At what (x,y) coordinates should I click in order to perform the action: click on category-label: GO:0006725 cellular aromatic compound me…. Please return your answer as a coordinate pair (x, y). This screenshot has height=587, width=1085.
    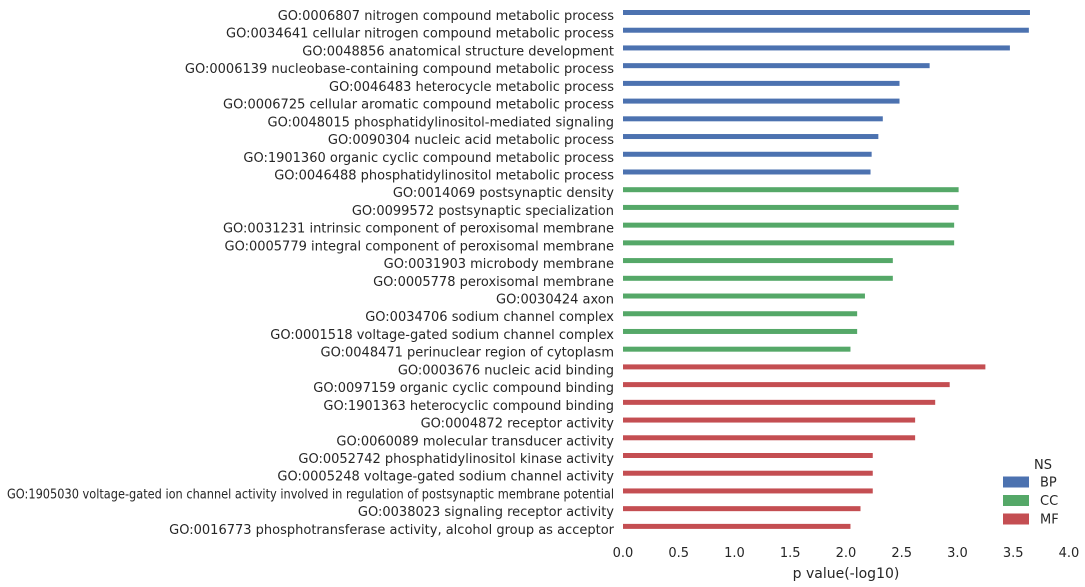
    Looking at the image, I should click on (418, 105).